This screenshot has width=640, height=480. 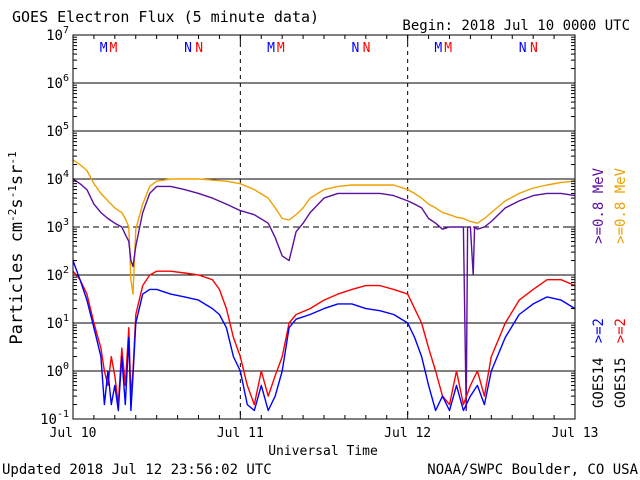 What do you see at coordinates (621, 382) in the screenshot?
I see `legend-group-label: GOES15` at bounding box center [621, 382].